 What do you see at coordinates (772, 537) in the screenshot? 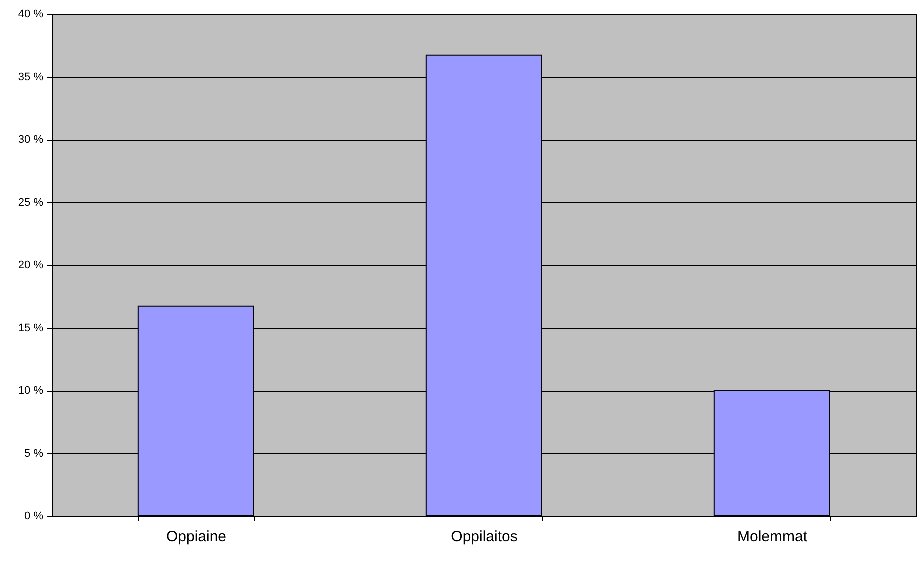
I see `x-tick-label: Molemmat` at bounding box center [772, 537].